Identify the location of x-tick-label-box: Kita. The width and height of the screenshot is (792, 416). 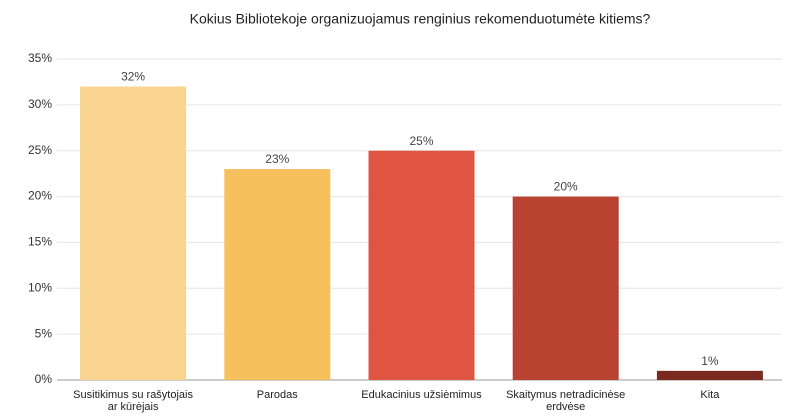
(710, 395).